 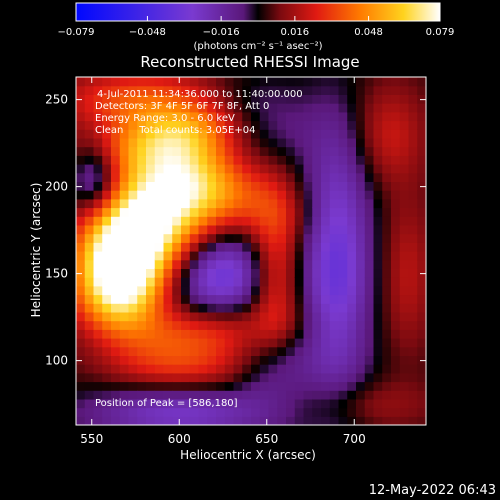 I want to click on x-axis-label: Heliocentric X (arcsec), so click(x=248, y=455).